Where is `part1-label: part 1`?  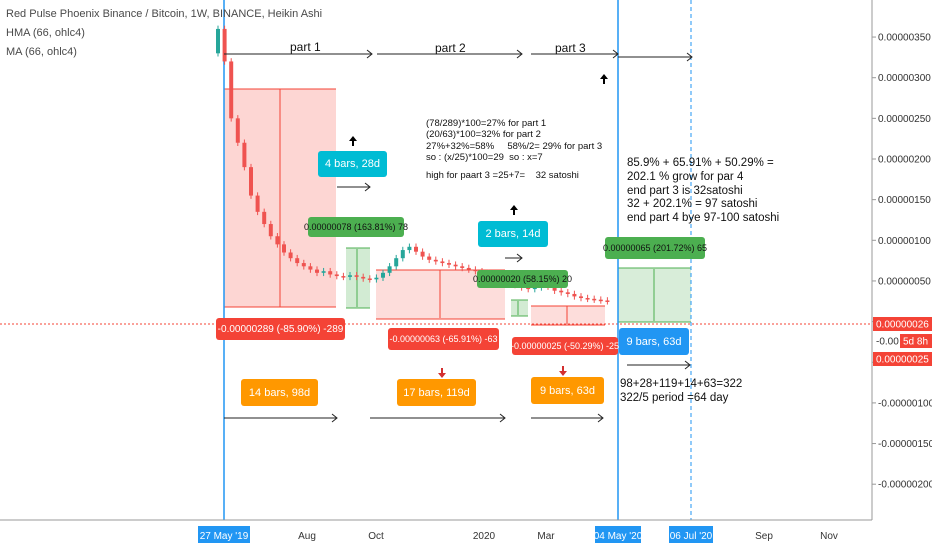
part1-label: part 1 is located at coordinates (305, 47).